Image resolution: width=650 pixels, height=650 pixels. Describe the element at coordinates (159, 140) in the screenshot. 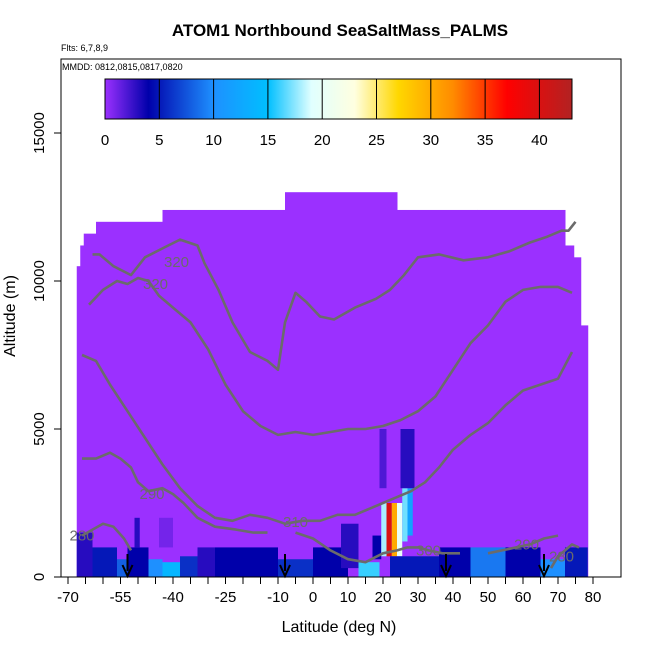

I see `colorbar-tick-label-5: 5` at that location.